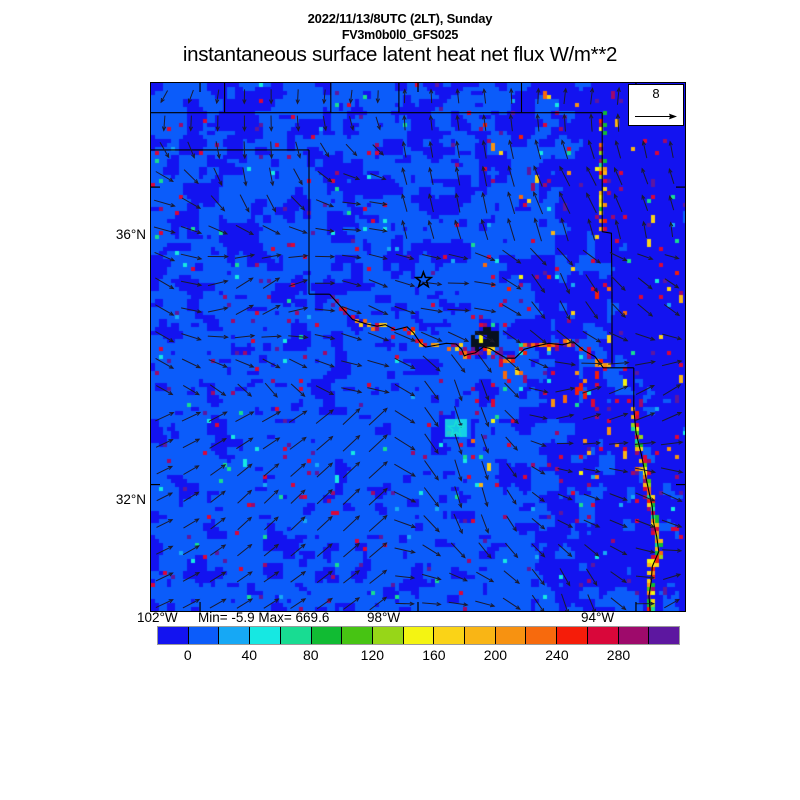  I want to click on colorbar-tick-label: 40, so click(249, 655).